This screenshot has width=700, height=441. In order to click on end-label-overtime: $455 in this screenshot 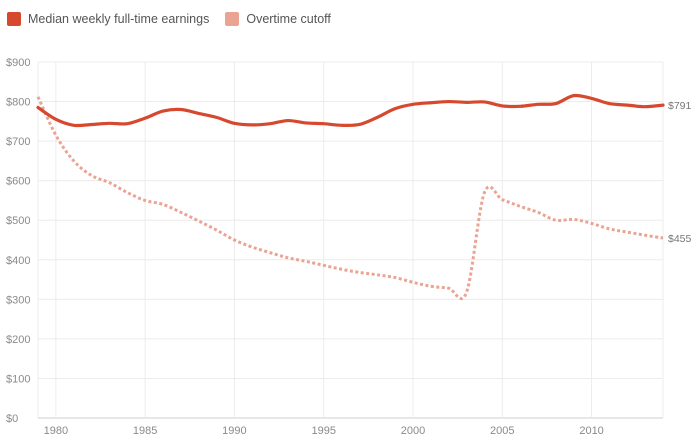, I will do `click(680, 239)`.